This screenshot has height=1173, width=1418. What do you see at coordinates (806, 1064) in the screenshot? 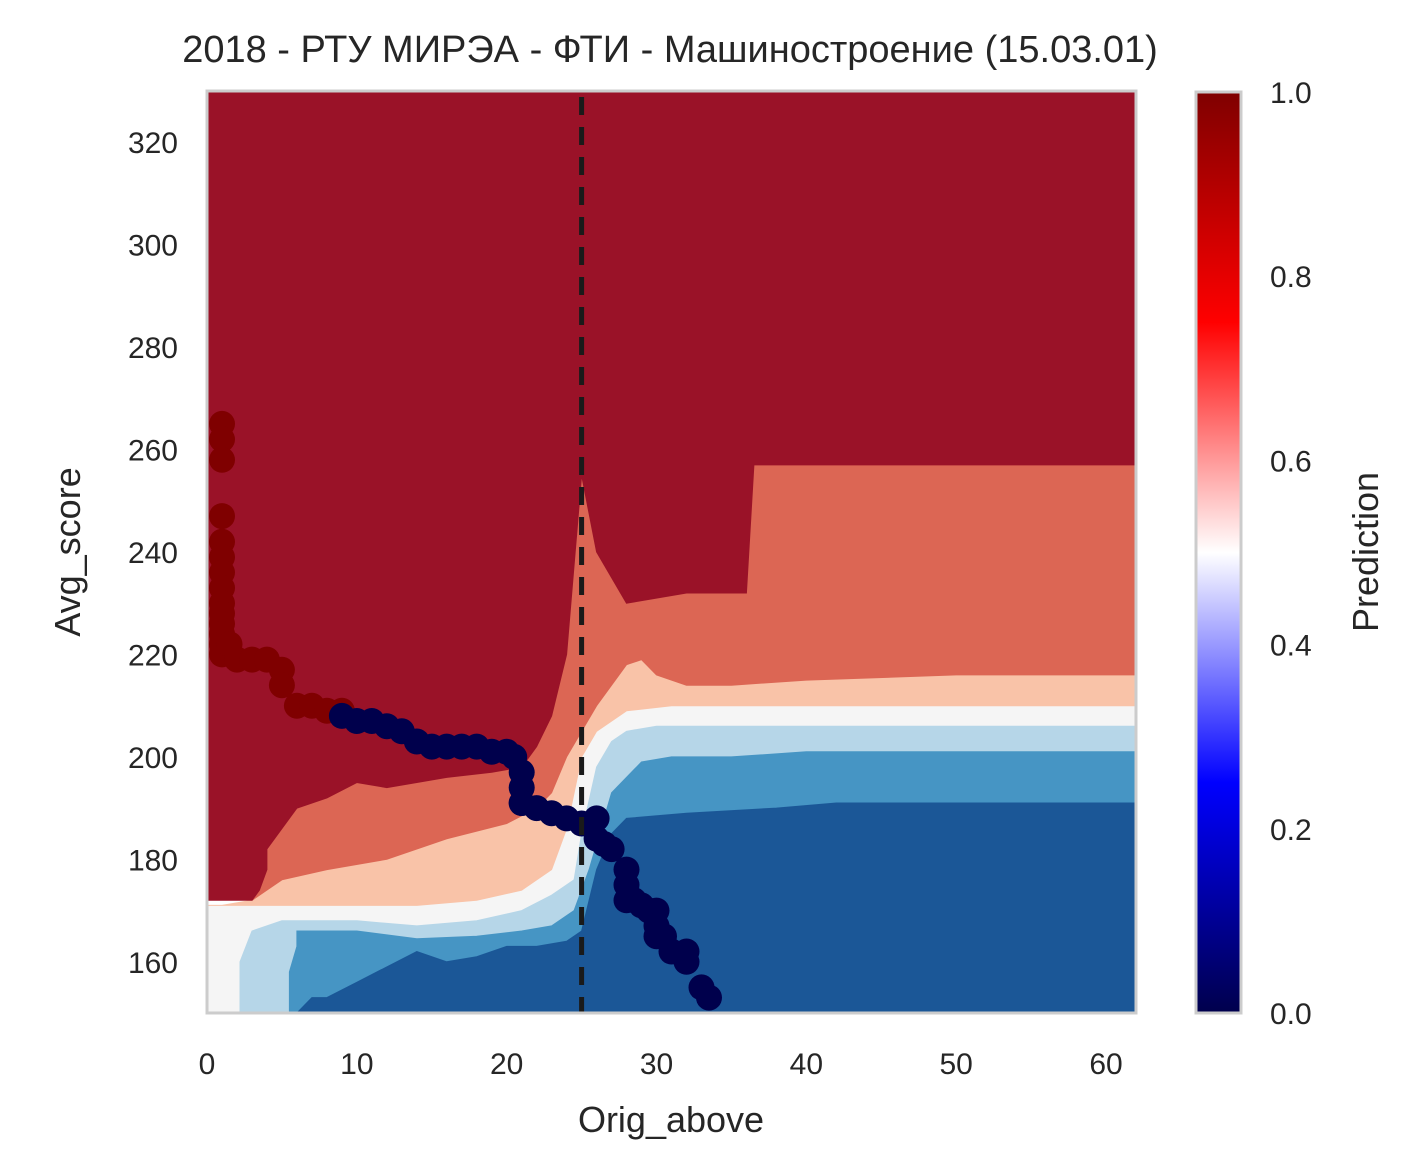
I see `x-tick-label: 40` at bounding box center [806, 1064].